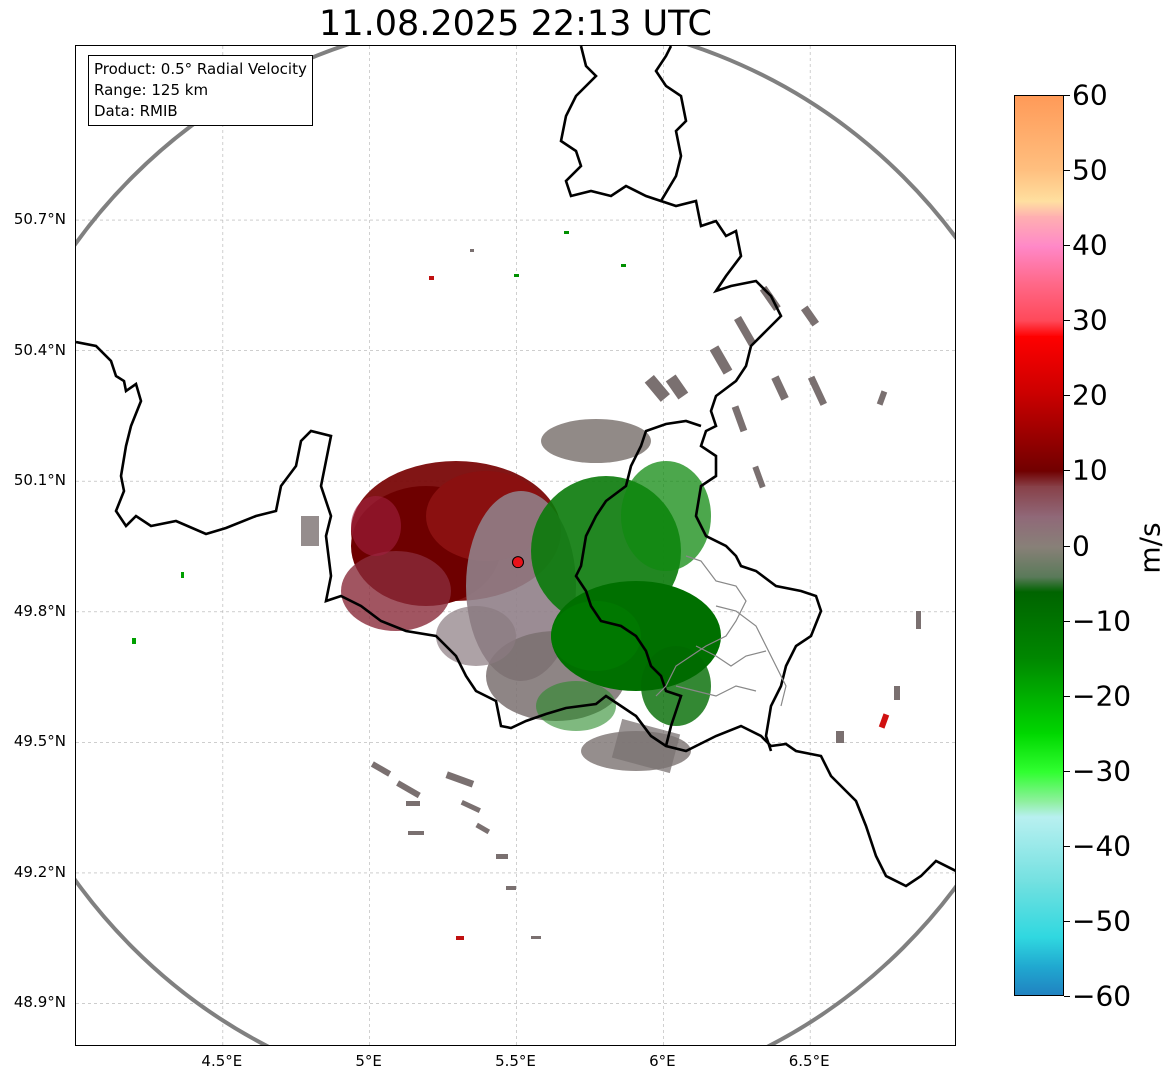 This screenshot has width=1171, height=1081. Describe the element at coordinates (662, 1061) in the screenshot. I see `lon-tick-label: 6°E` at that location.